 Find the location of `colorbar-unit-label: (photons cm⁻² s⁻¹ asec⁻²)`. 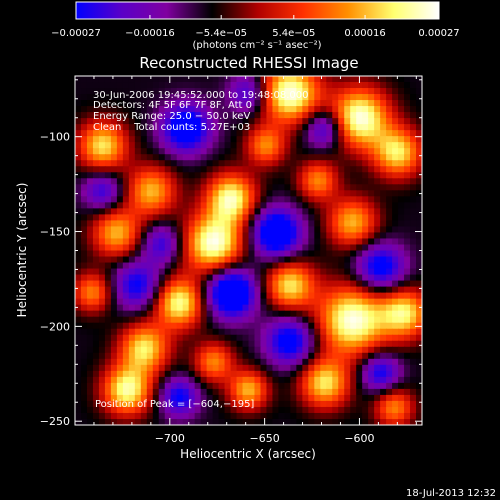

colorbar-unit-label: (photons cm⁻² s⁻¹ asec⁻²) is located at coordinates (256, 45).